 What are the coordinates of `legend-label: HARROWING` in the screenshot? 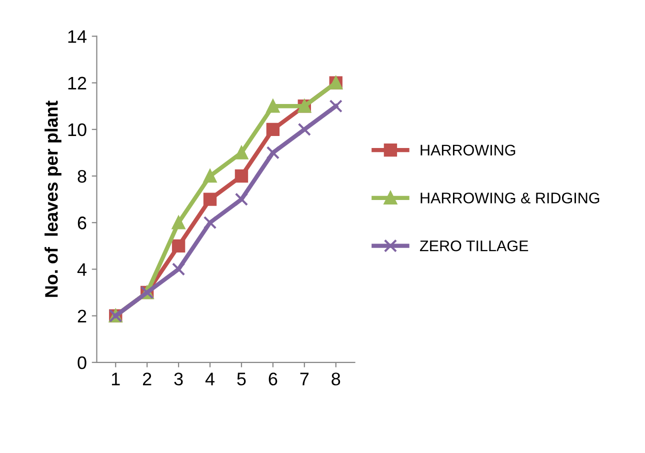 It's located at (468, 150).